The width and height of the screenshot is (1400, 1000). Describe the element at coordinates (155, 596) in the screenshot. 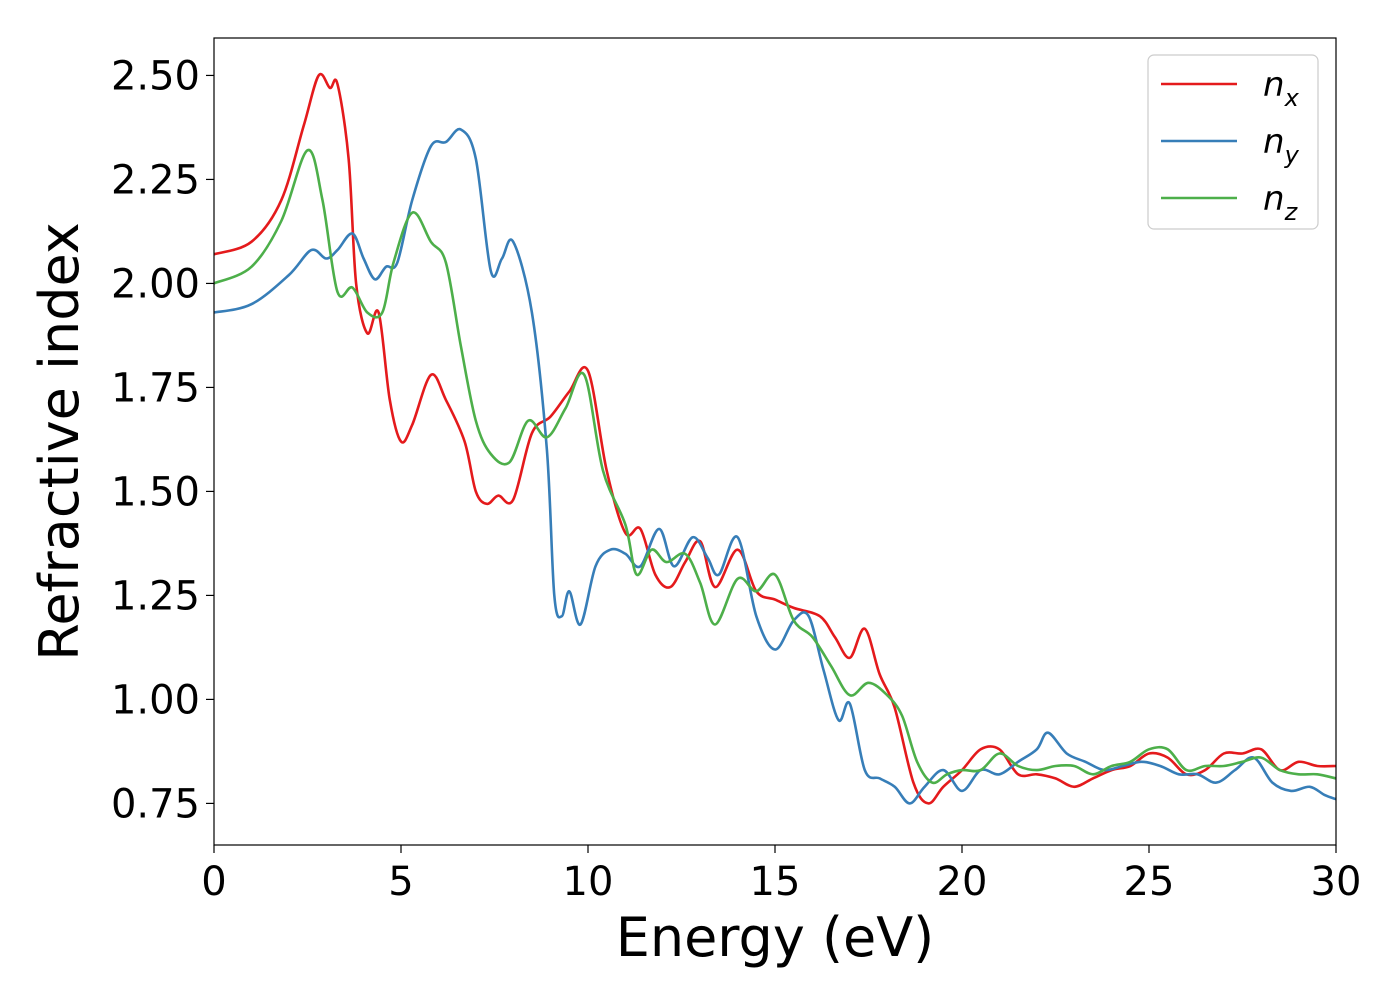

I see `y-tick-label: 1.25` at that location.